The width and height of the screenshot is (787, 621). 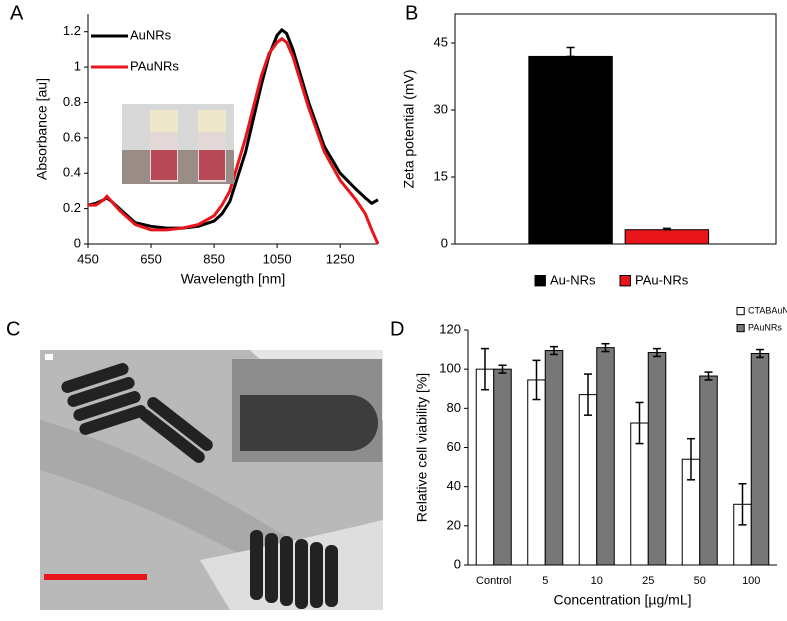 I want to click on panel-label: D, so click(x=397, y=329).